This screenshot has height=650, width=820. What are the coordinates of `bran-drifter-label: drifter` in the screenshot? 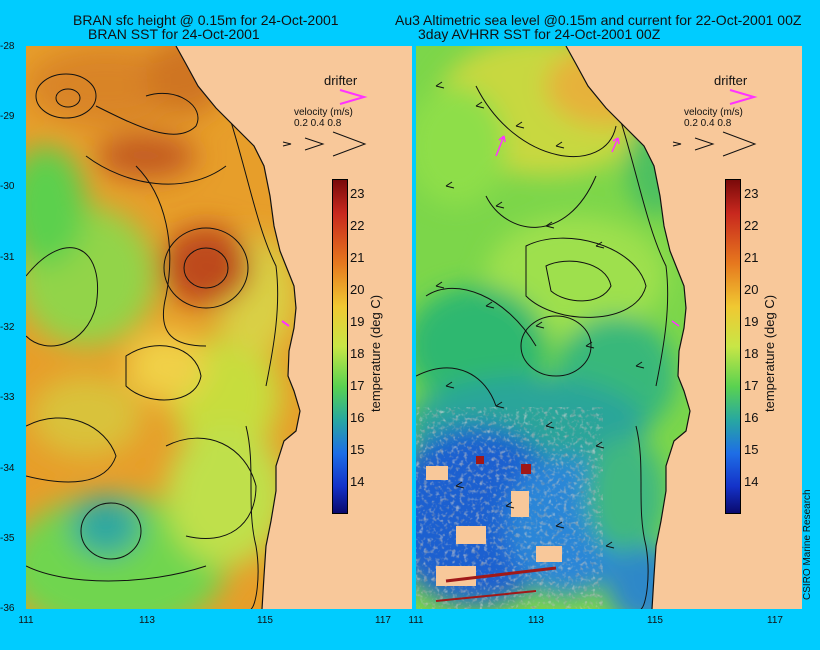 It's located at (341, 80).